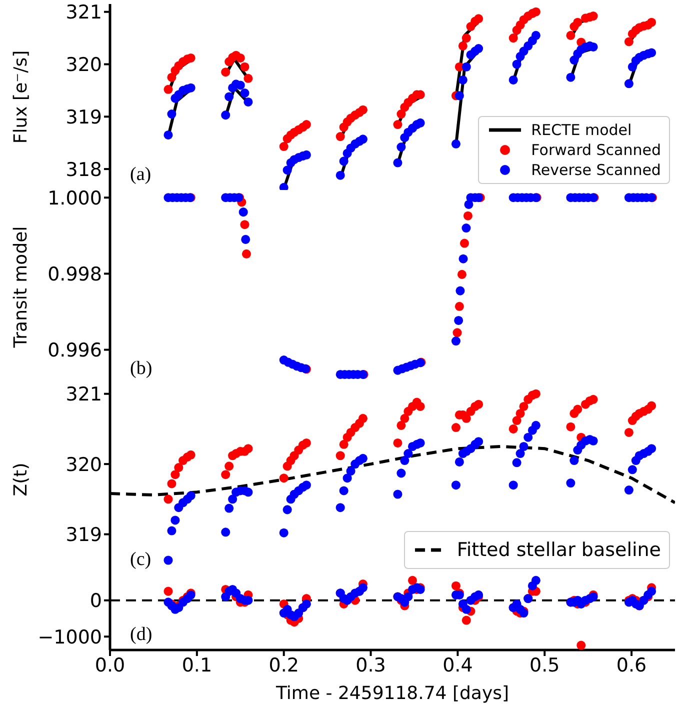  Describe the element at coordinates (141, 175) in the screenshot. I see `annotation: (a)` at that location.